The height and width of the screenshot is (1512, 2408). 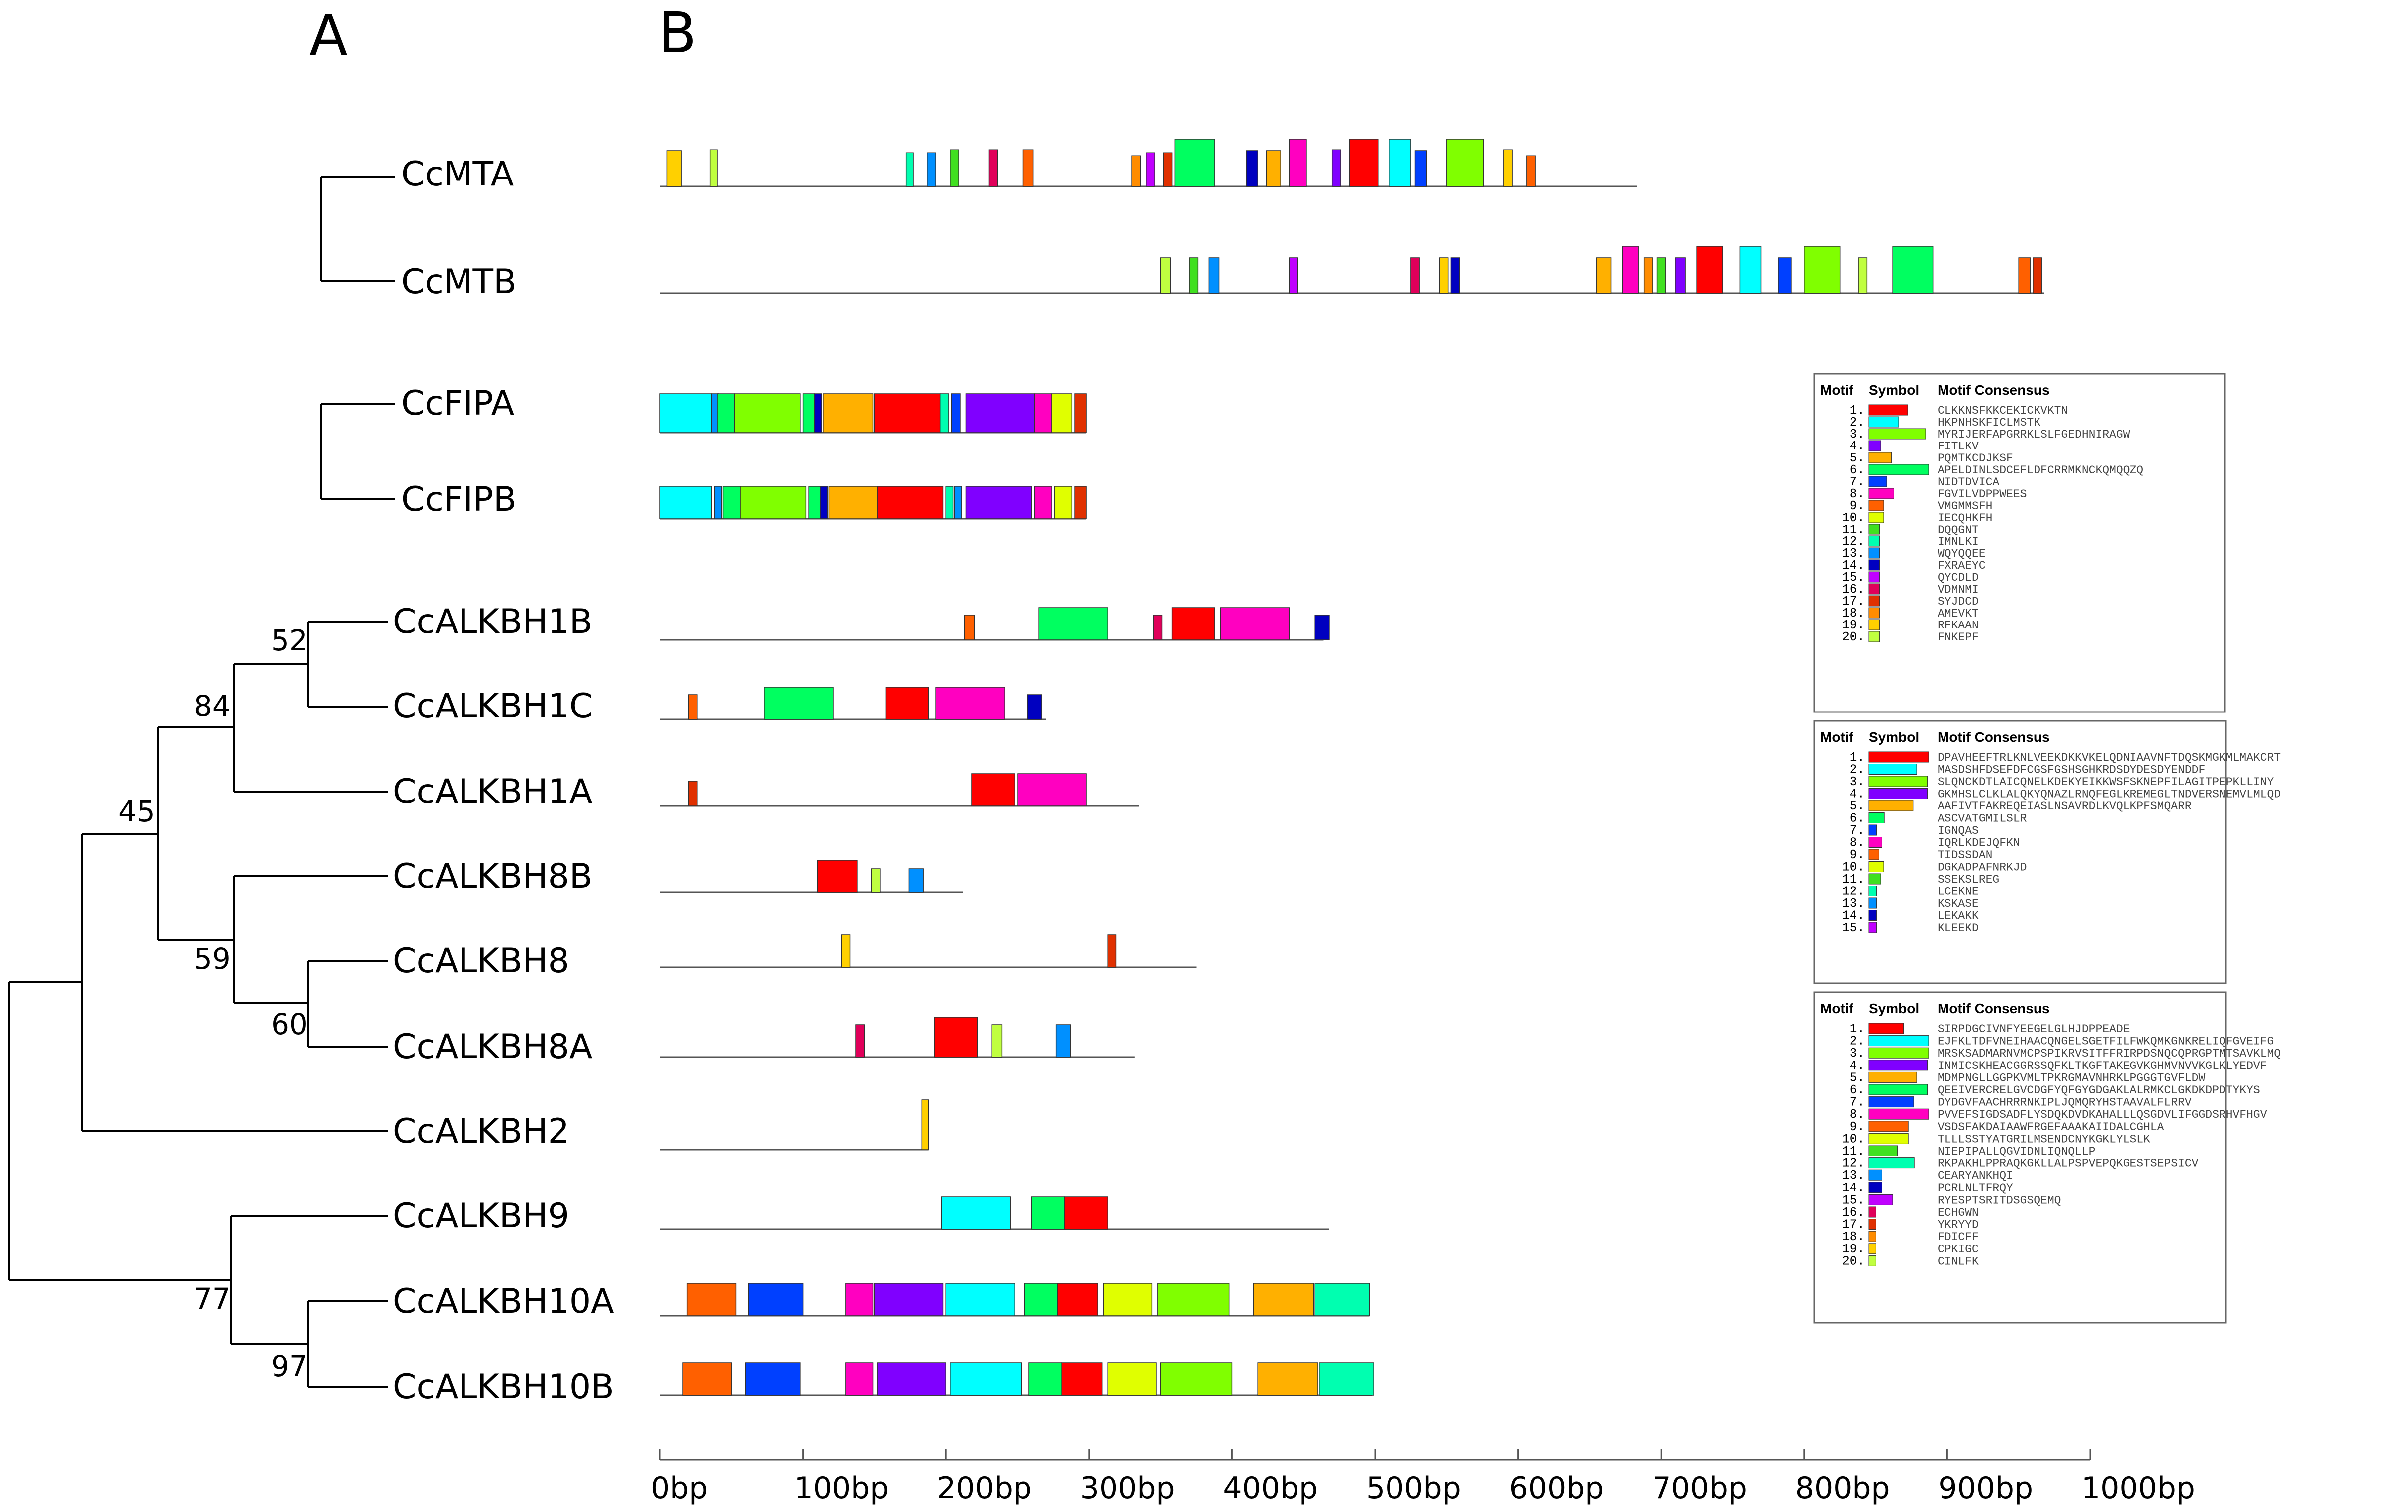 What do you see at coordinates (1858, 781) in the screenshot?
I see `legend-motif-number: 3.` at bounding box center [1858, 781].